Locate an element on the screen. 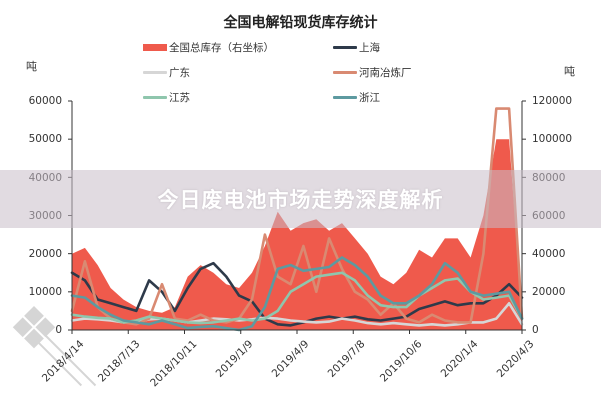 The height and width of the screenshot is (410, 601). left-ytick: 0 is located at coordinates (58, 330).